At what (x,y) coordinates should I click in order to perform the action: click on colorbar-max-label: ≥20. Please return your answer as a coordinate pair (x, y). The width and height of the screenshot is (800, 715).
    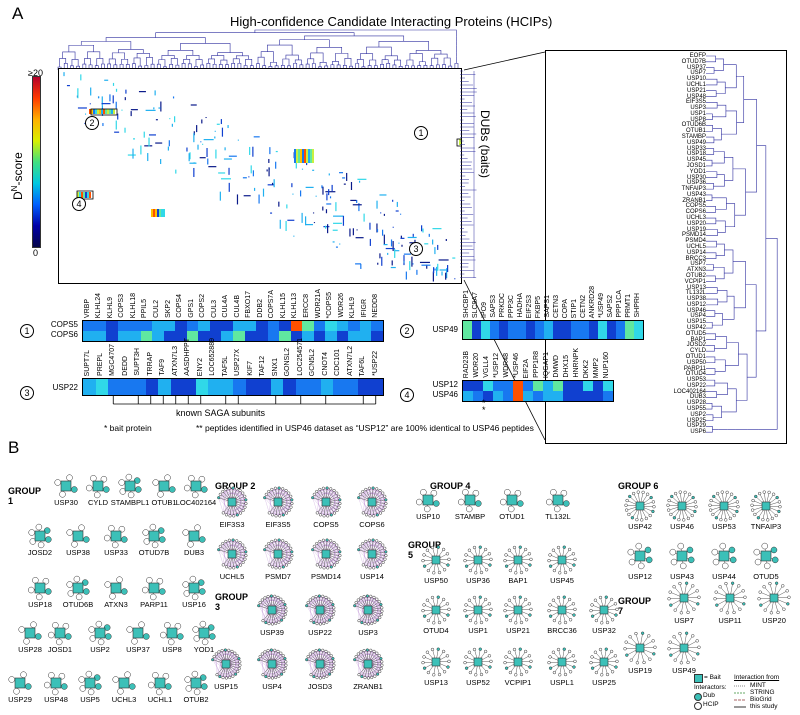
    Looking at the image, I should click on (35, 73).